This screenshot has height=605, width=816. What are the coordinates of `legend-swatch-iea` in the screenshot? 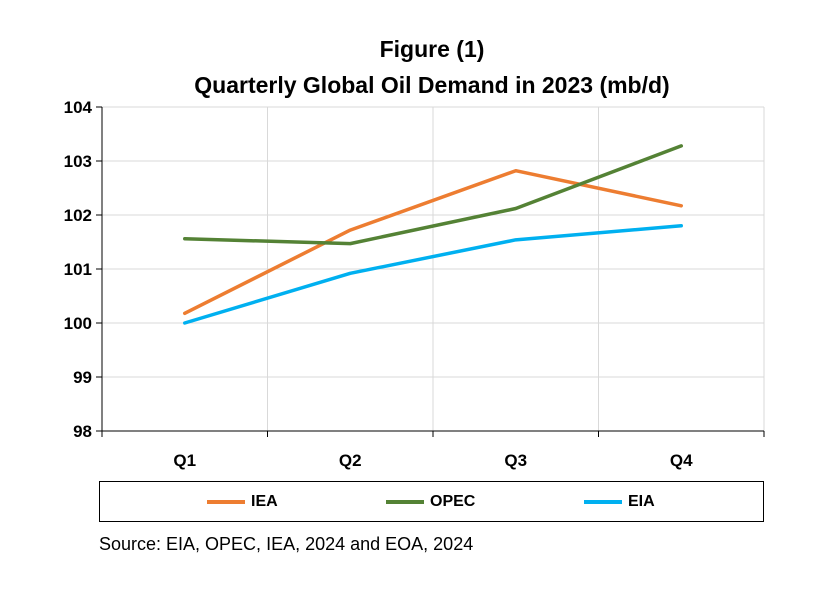 It's located at (226, 501).